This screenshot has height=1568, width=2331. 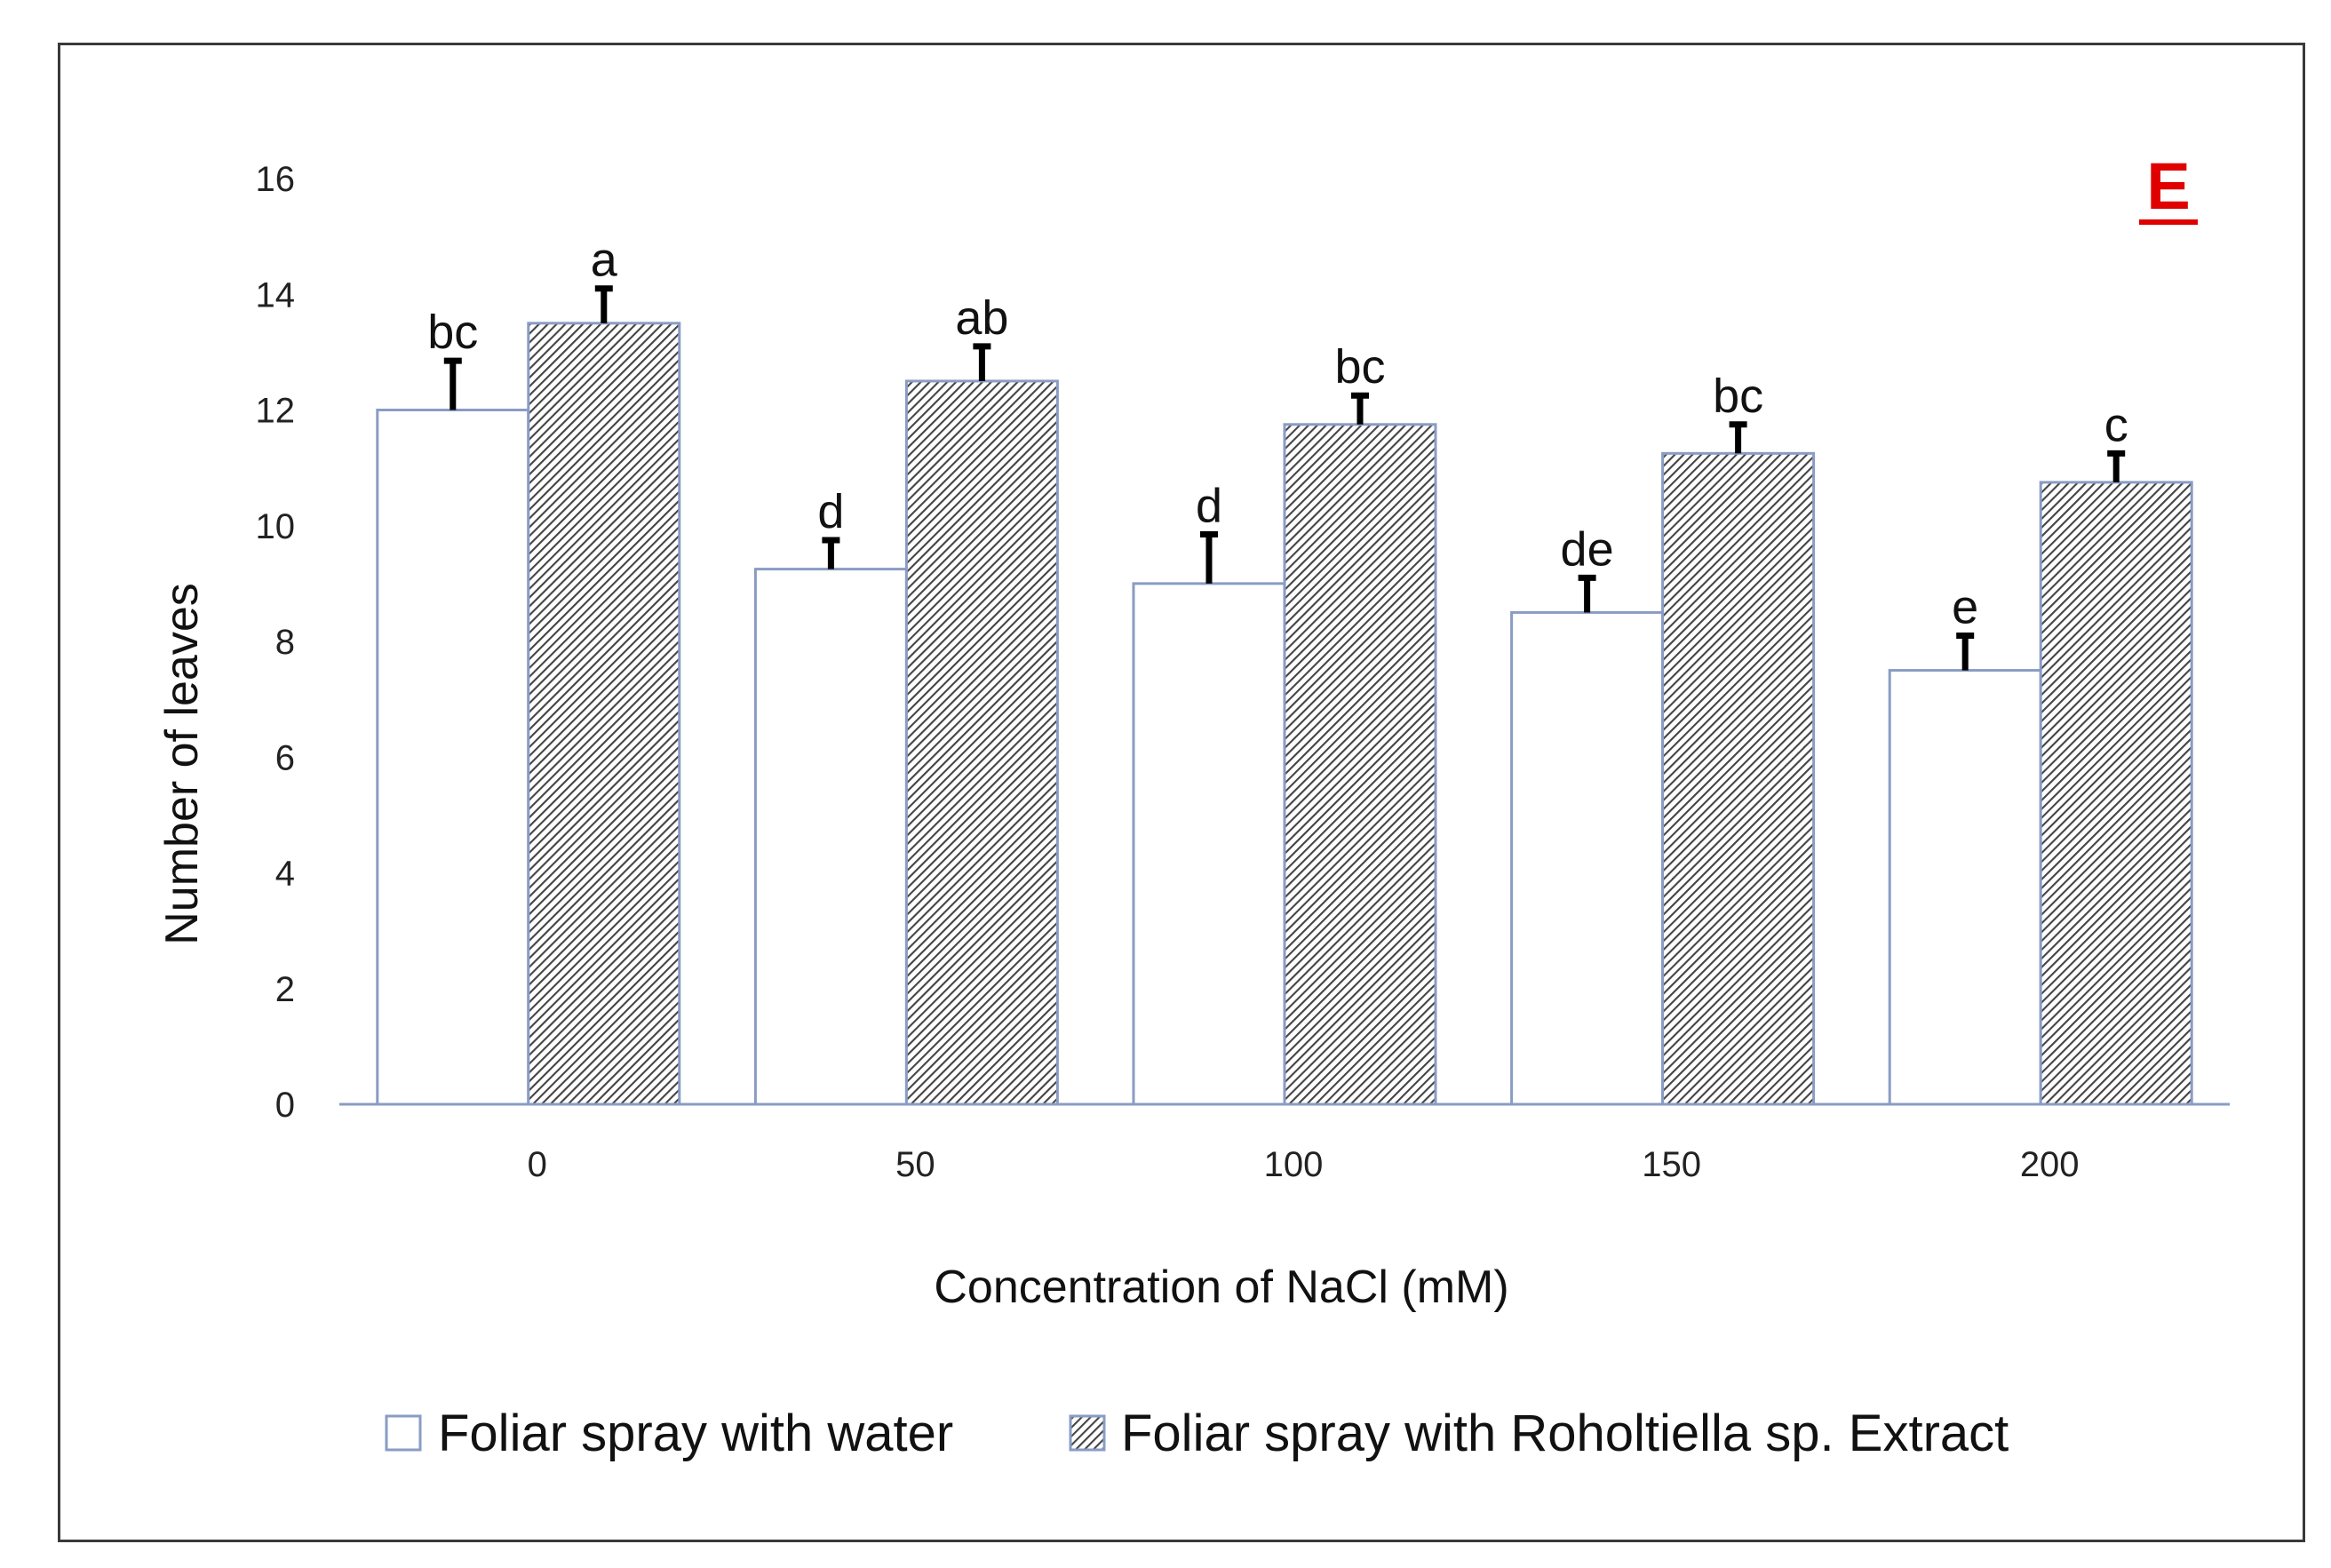 What do you see at coordinates (285, 875) in the screenshot?
I see `y-tick-label: 4` at bounding box center [285, 875].